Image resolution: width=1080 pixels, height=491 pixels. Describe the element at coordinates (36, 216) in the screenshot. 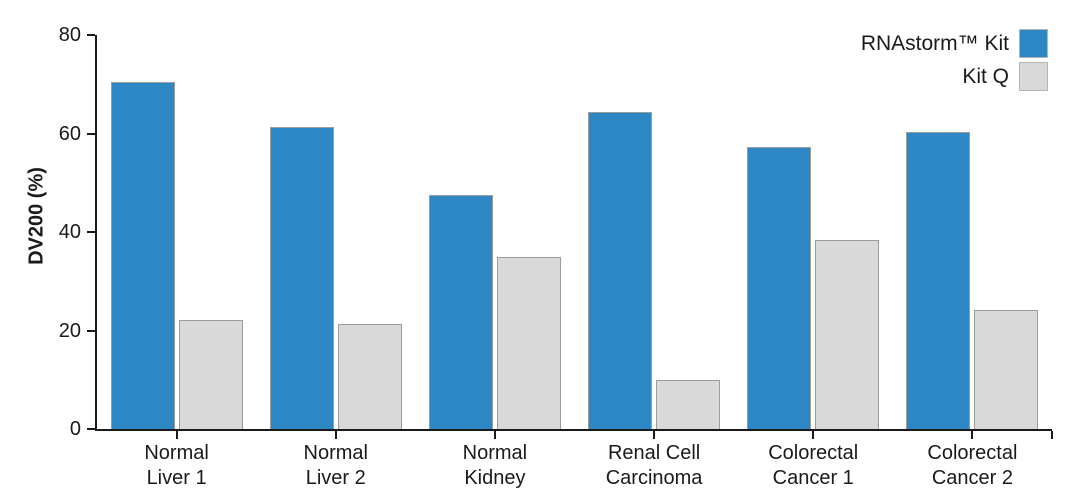

I see `y-axis-title: DV200 (%)` at that location.